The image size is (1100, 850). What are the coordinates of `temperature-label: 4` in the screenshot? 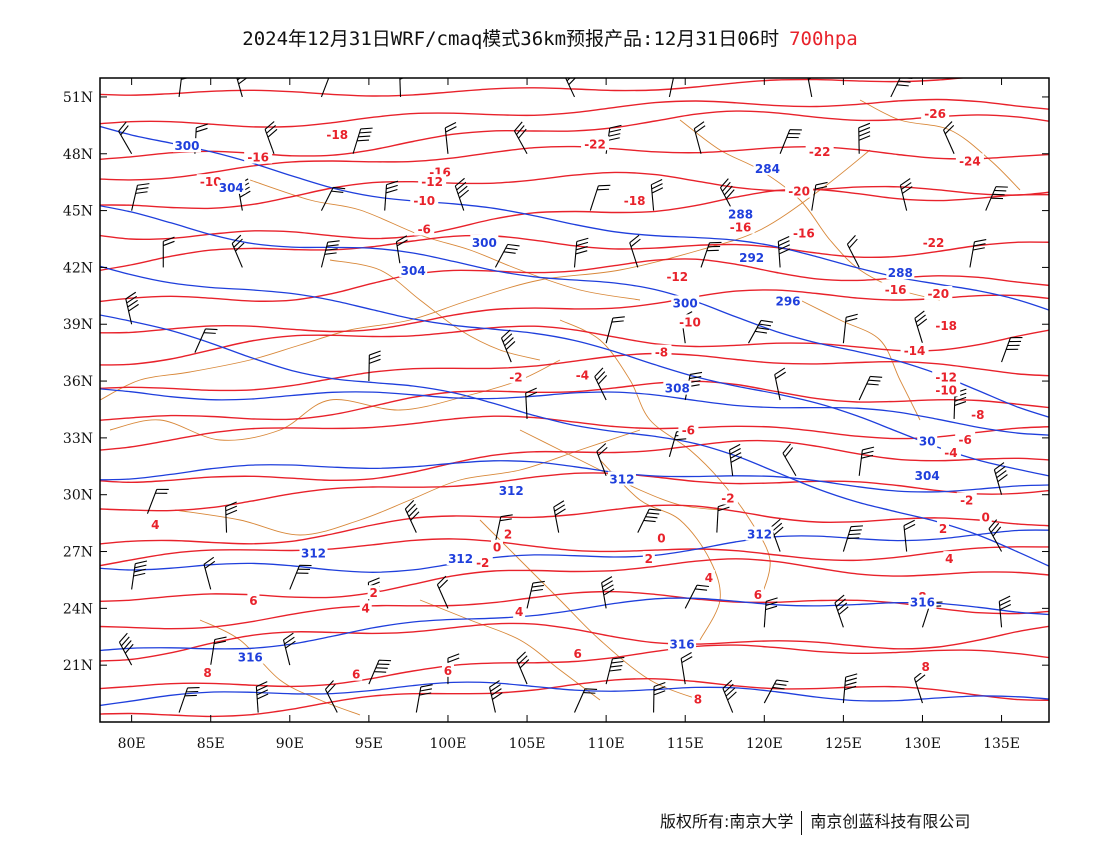 It's located at (949, 559).